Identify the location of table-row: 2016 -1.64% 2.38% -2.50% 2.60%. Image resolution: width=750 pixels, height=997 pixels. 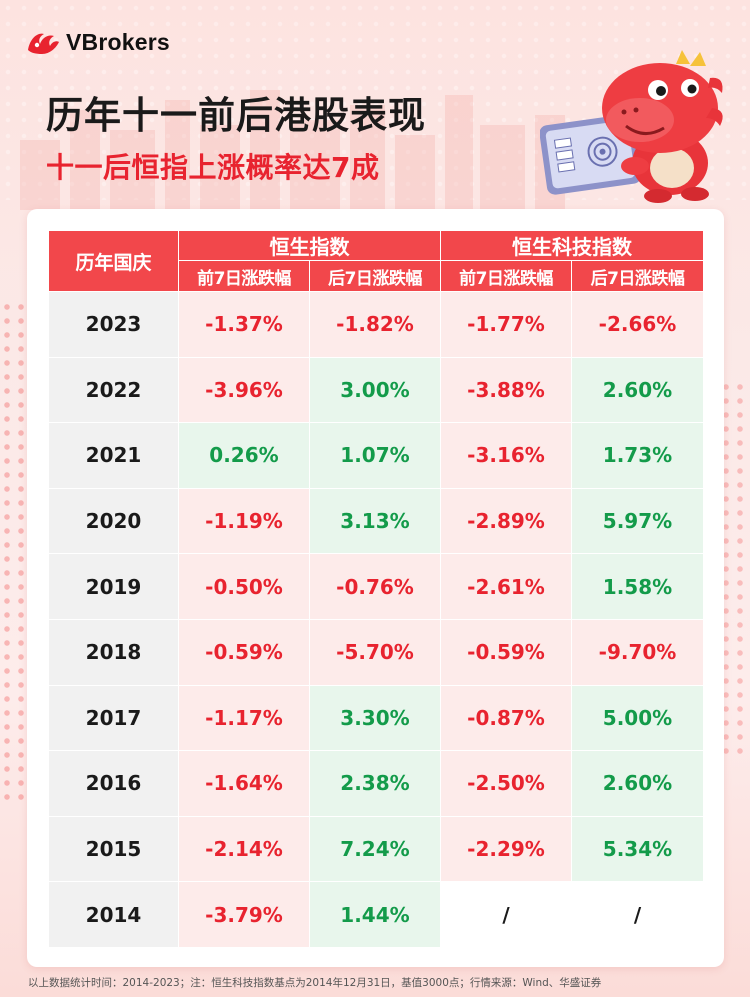
(376, 783).